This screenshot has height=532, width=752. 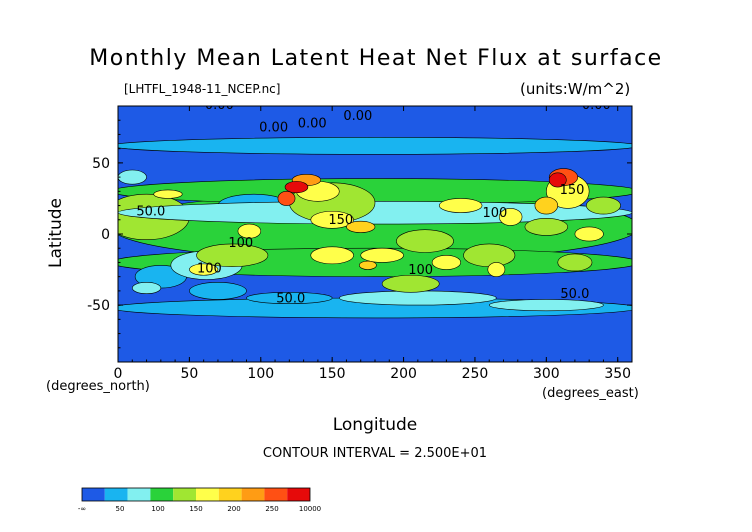 I want to click on x-tick-label: 0, so click(x=118, y=374).